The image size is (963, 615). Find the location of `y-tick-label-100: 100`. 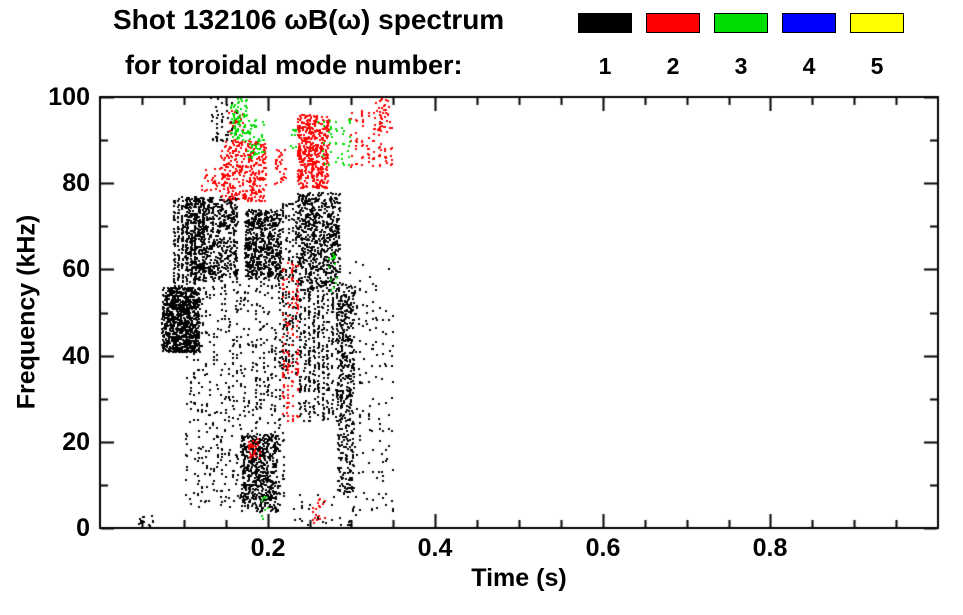

y-tick-label-100: 100 is located at coordinates (69, 97).